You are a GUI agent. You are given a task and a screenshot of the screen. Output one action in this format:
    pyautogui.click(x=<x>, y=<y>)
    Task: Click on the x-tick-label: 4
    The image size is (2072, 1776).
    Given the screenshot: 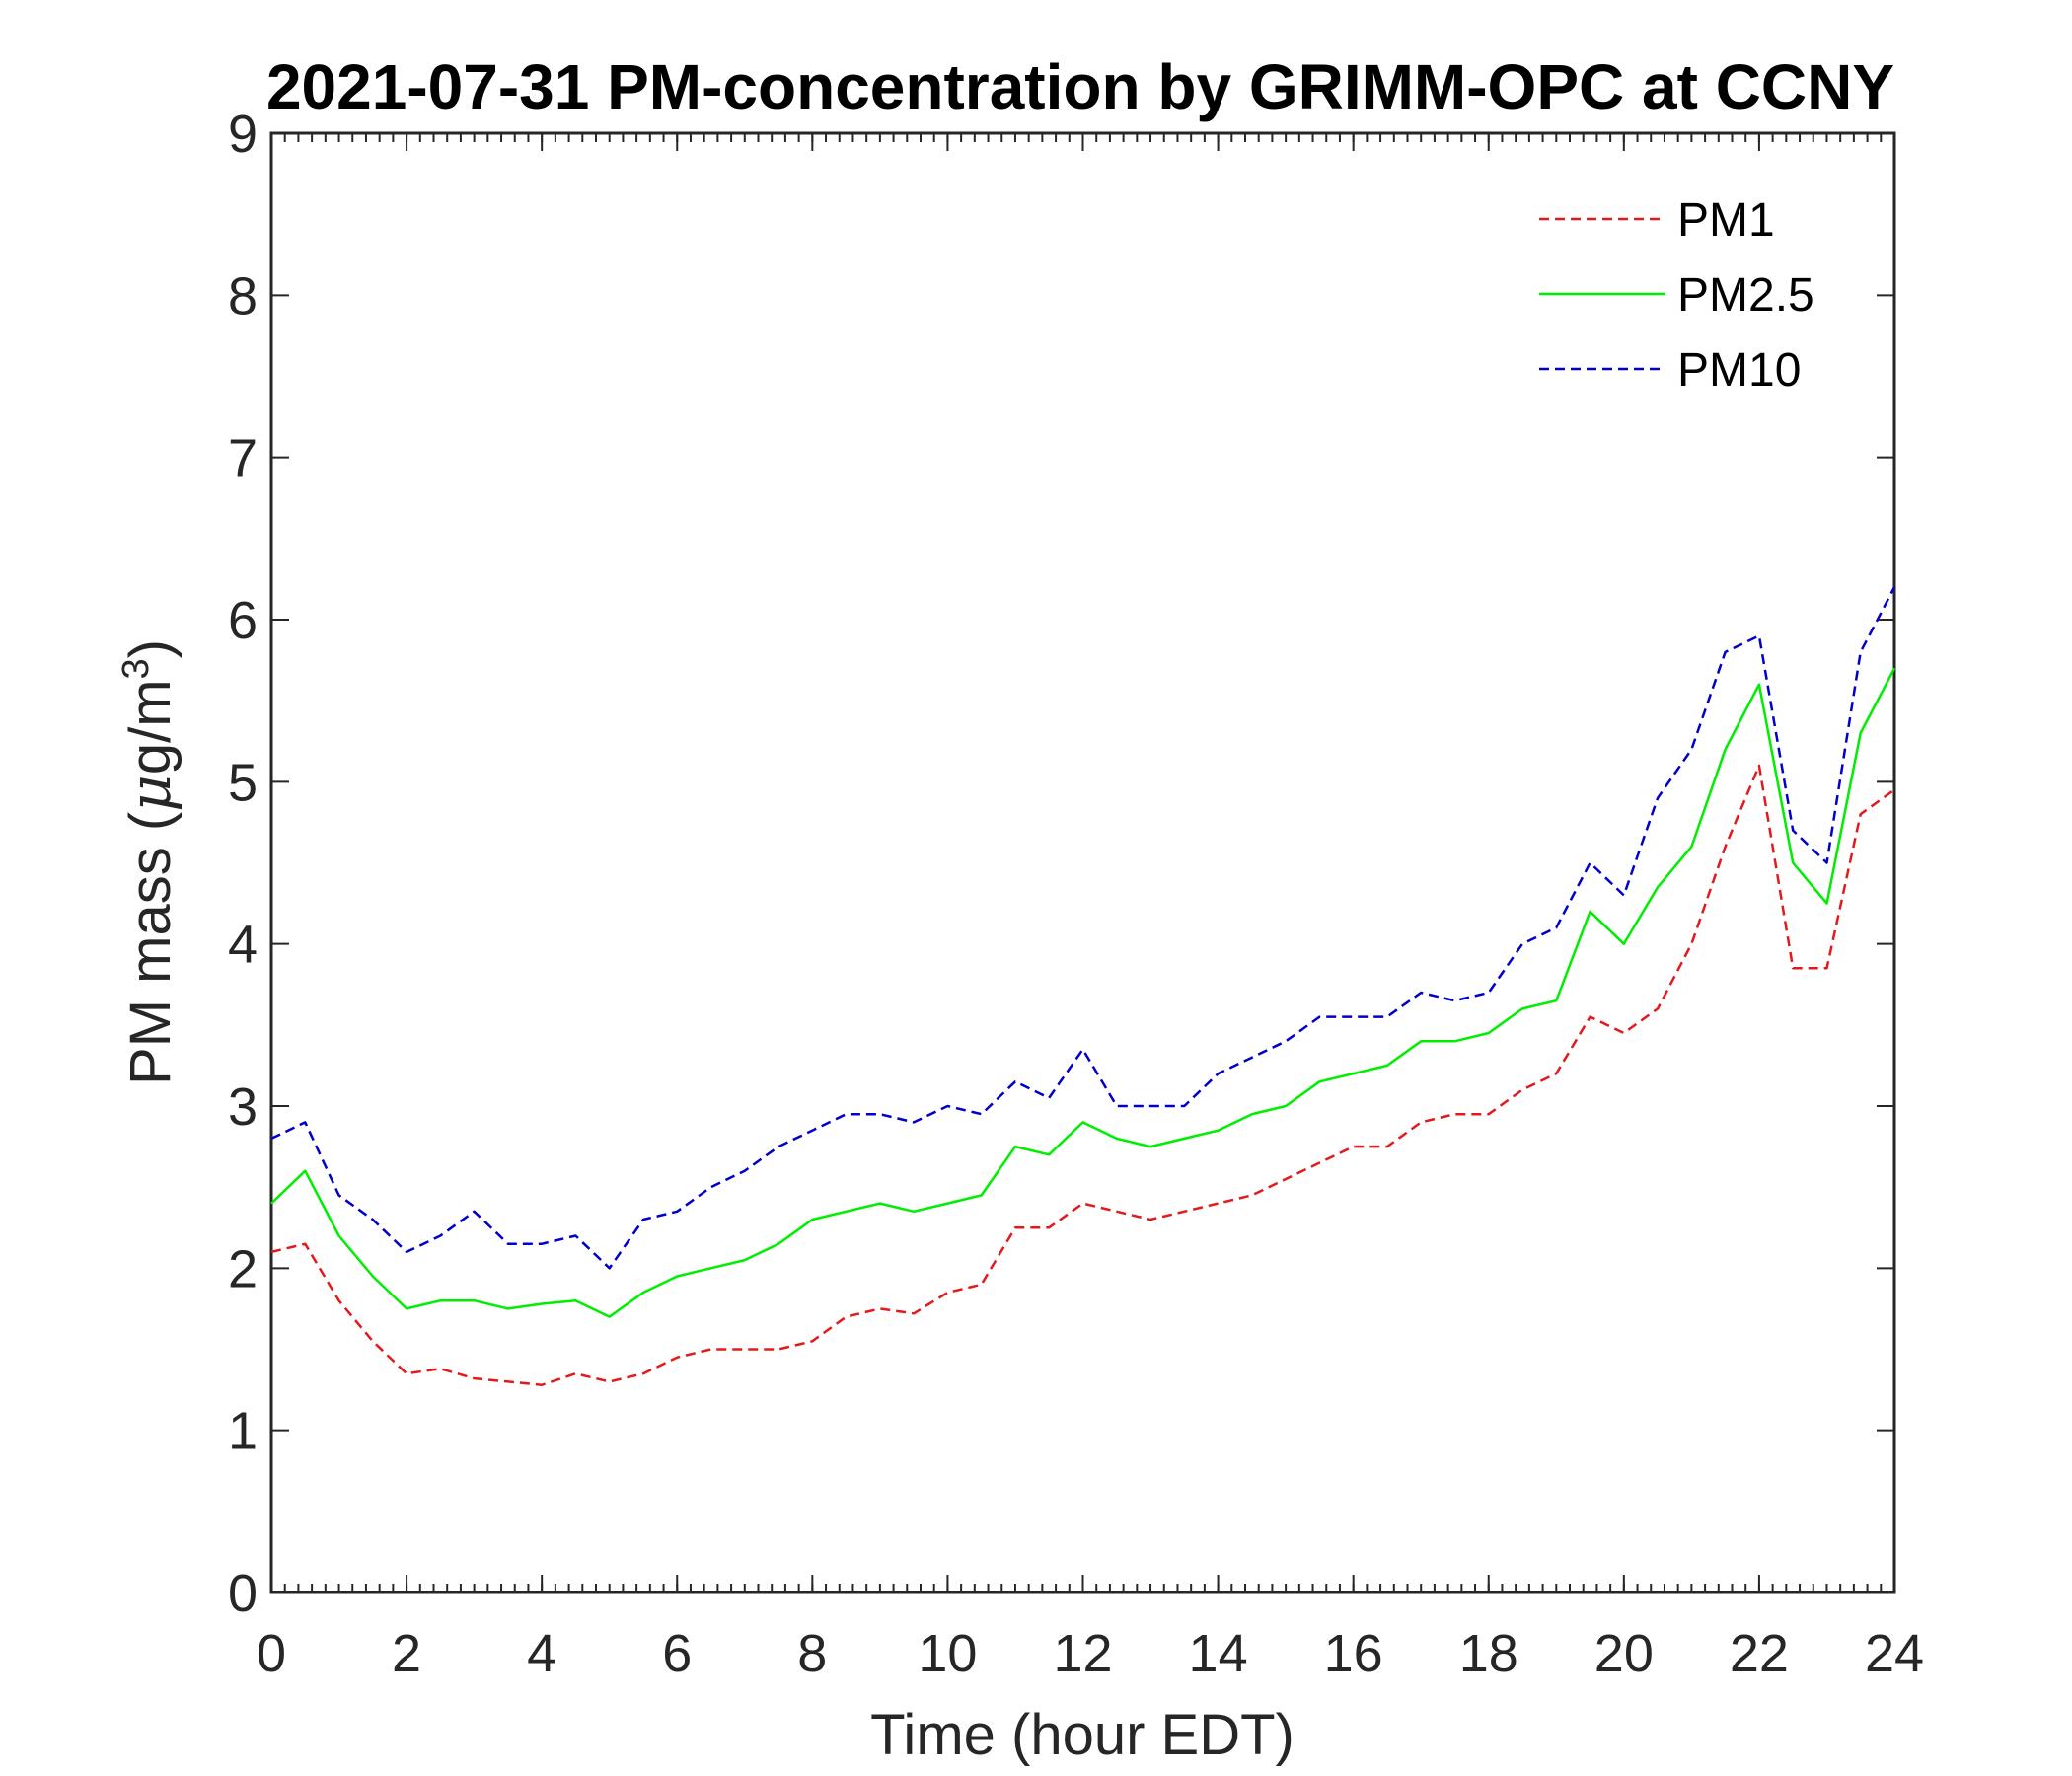 What is the action you would take?
    pyautogui.click(x=541, y=1654)
    